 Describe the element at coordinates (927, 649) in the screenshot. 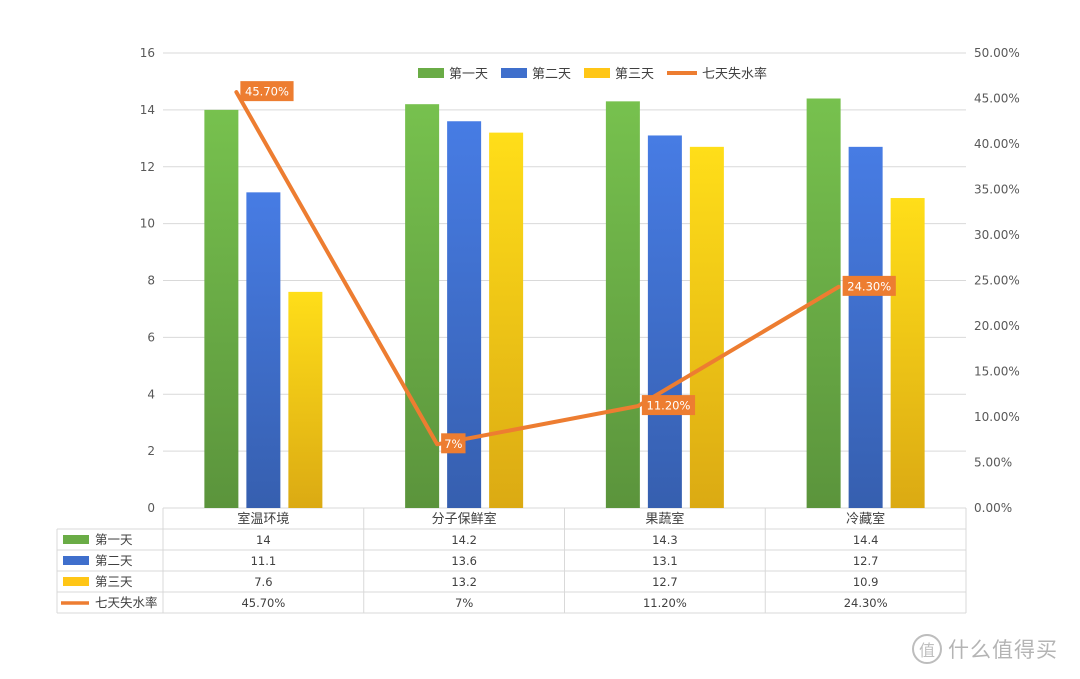

I see `watermark-badge-icon: 值` at that location.